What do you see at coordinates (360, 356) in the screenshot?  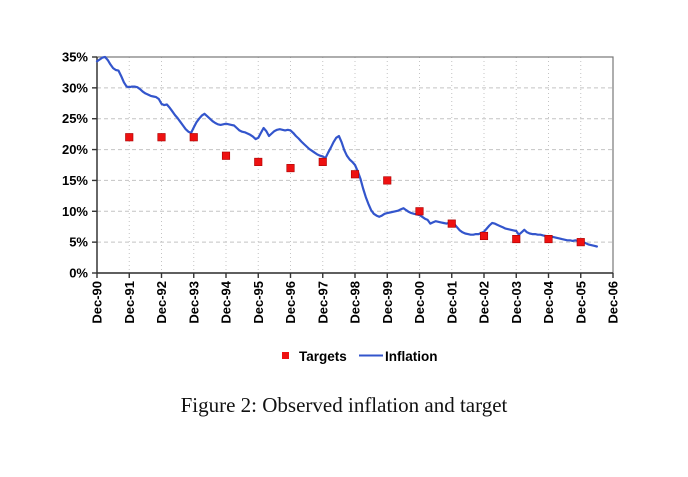 I see `chart-legend: Targets Inflation` at bounding box center [360, 356].